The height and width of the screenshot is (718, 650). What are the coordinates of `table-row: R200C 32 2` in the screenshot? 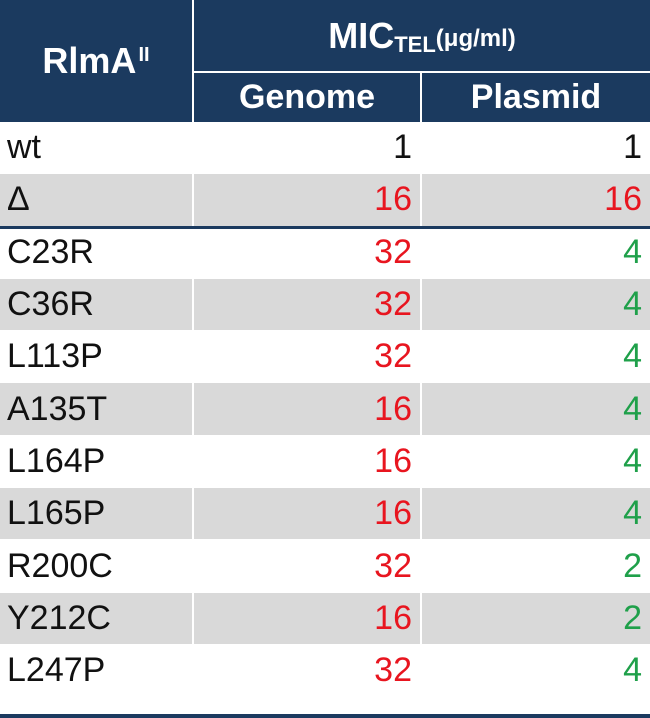 It's located at (325, 566).